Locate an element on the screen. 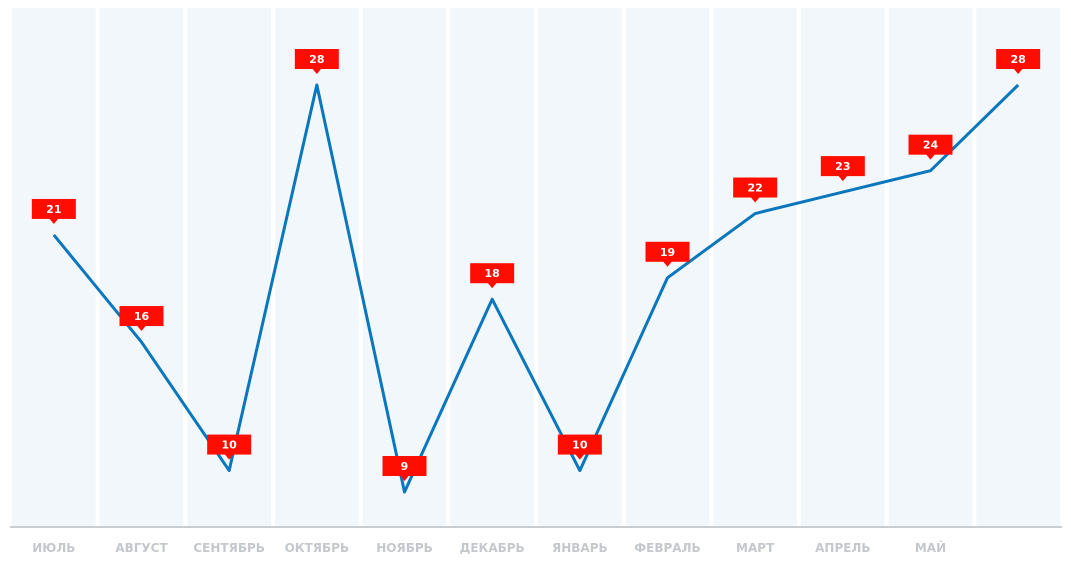 The image size is (1071, 566). value-label: 23 is located at coordinates (842, 166).